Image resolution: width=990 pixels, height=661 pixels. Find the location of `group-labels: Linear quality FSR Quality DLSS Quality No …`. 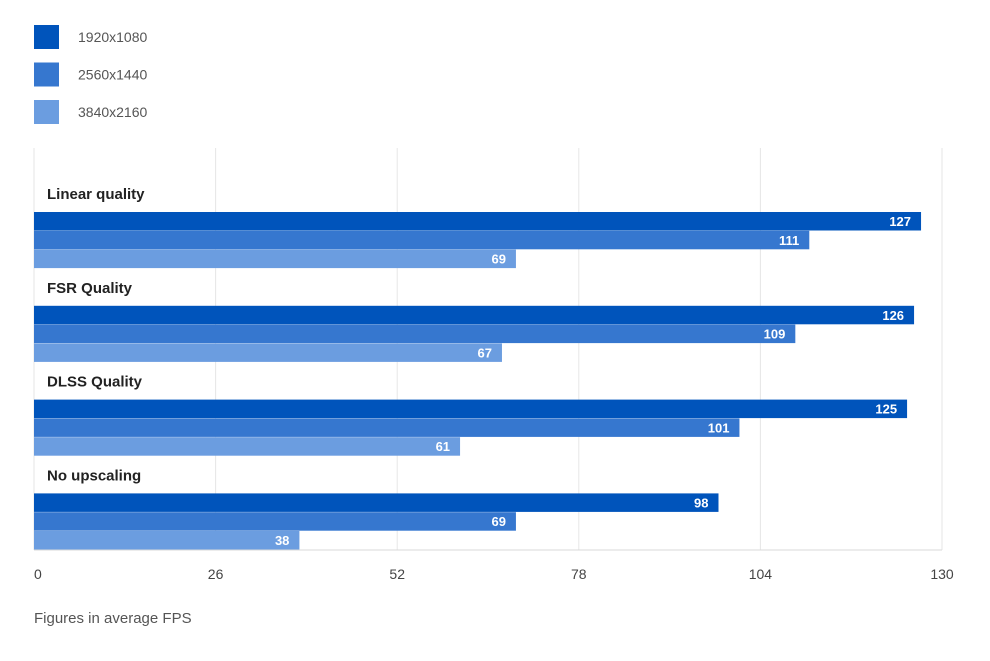

group-labels: Linear quality FSR Quality DLSS Quality No … is located at coordinates (96, 335).